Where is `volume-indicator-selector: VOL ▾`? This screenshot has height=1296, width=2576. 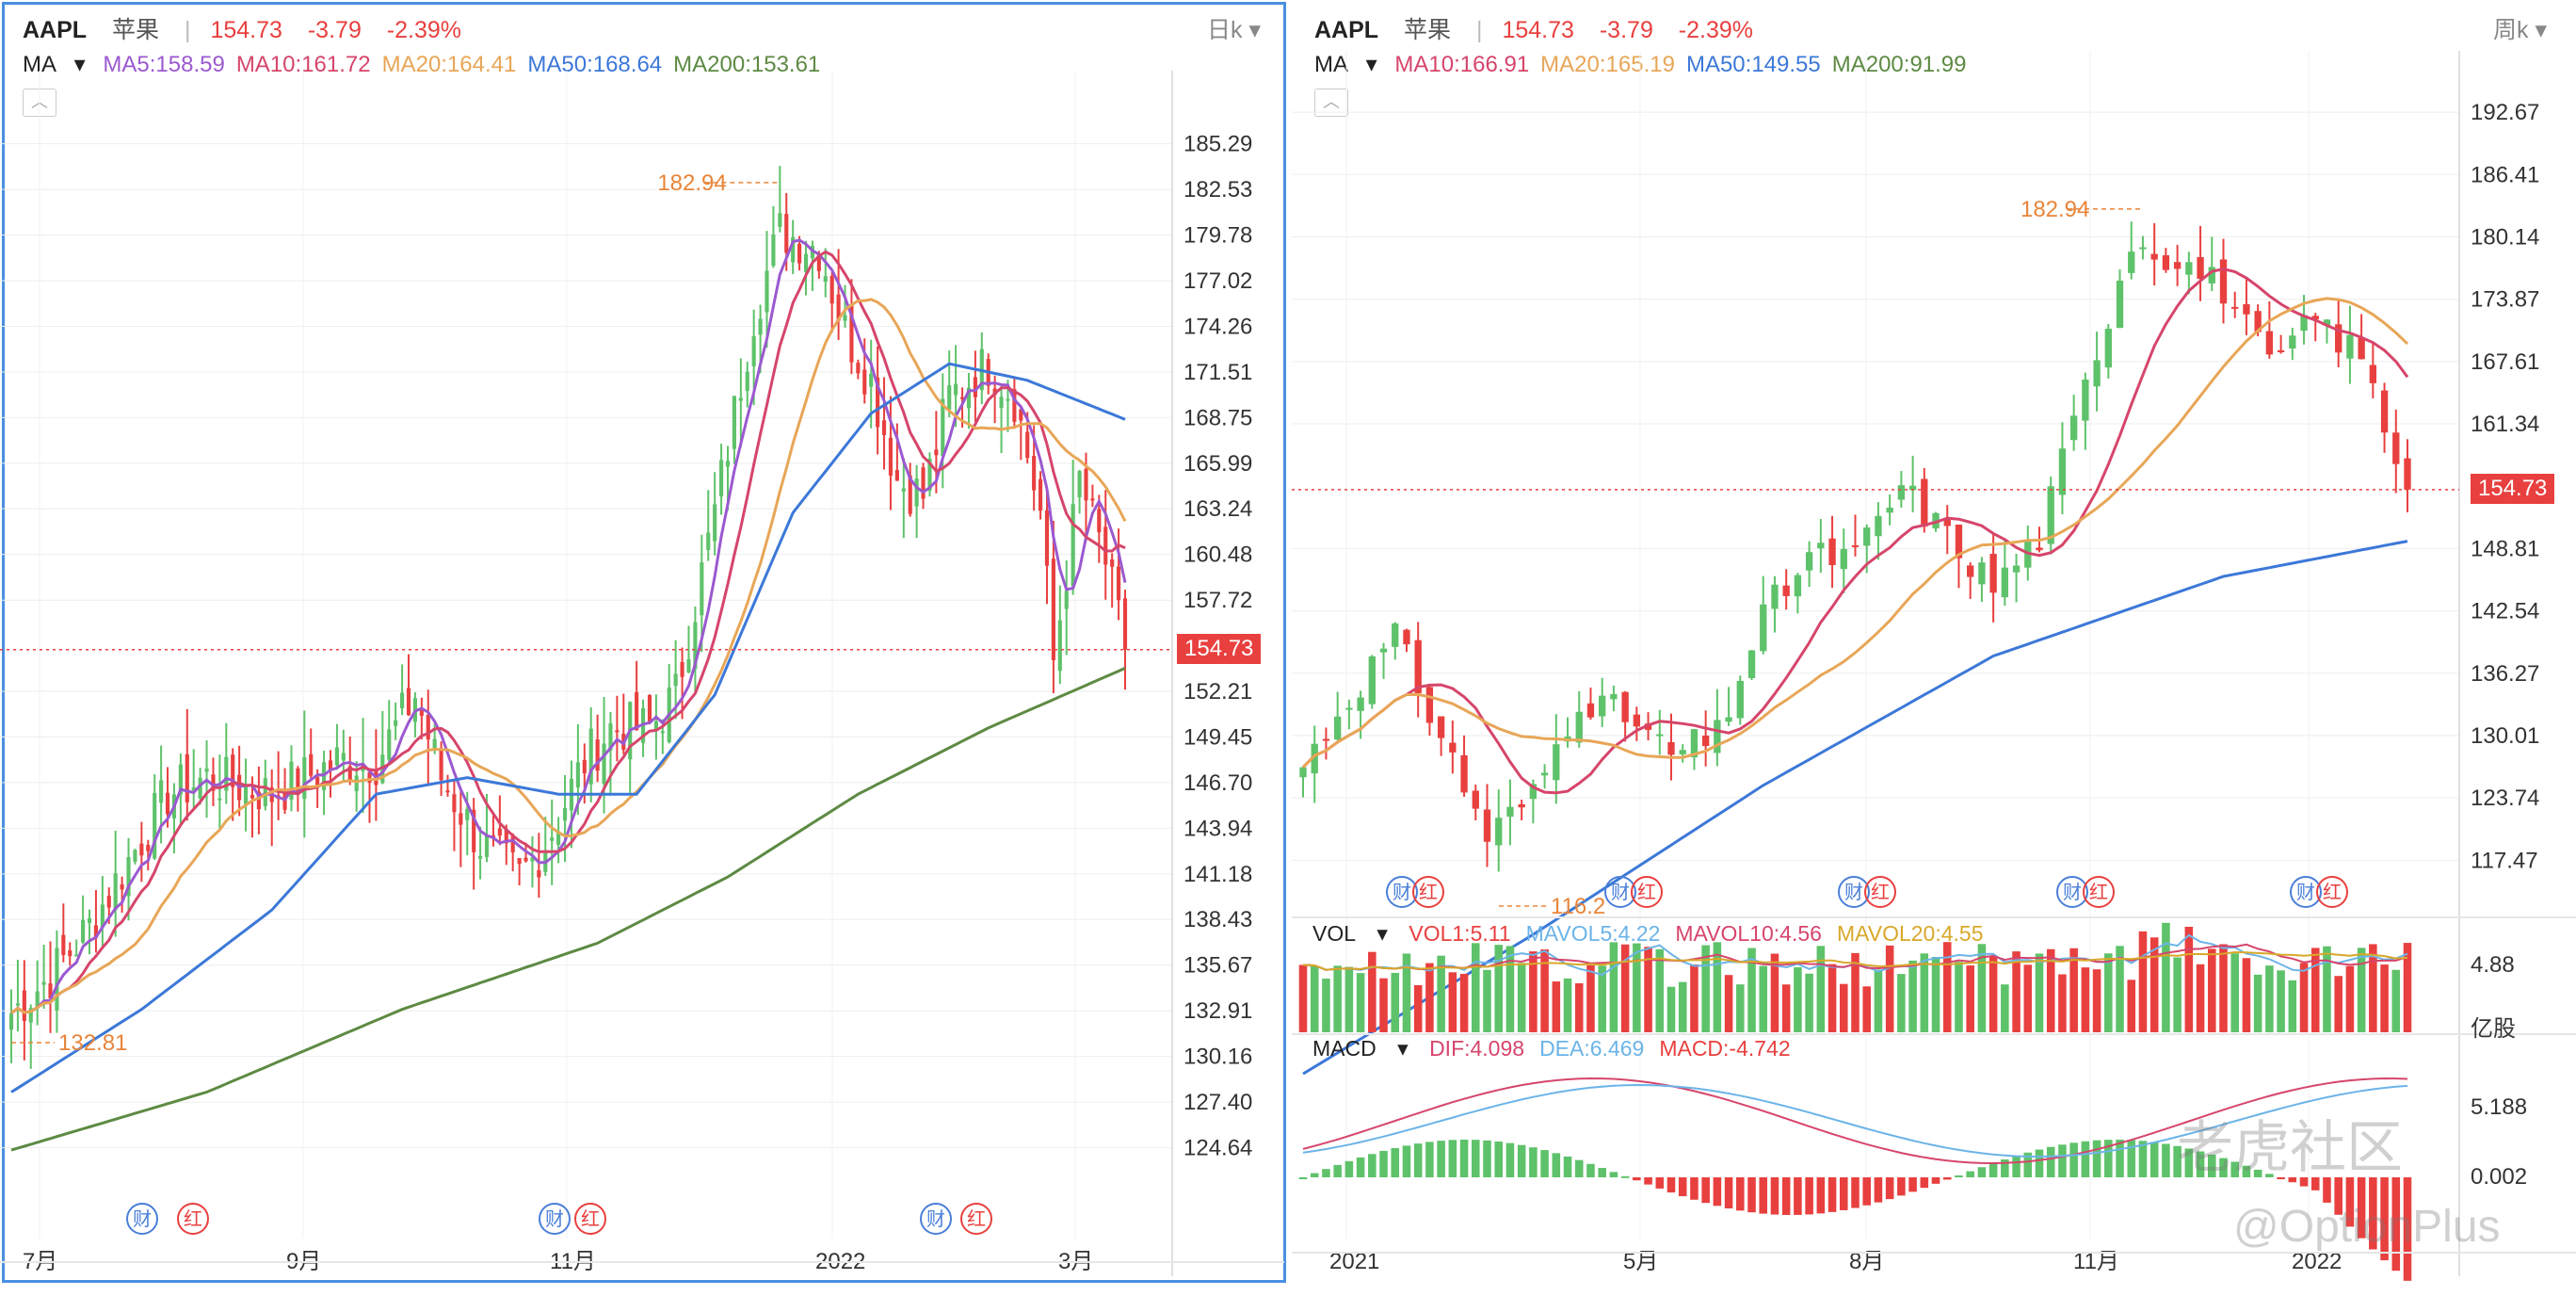
volume-indicator-selector: VOL ▾ is located at coordinates (1350, 934).